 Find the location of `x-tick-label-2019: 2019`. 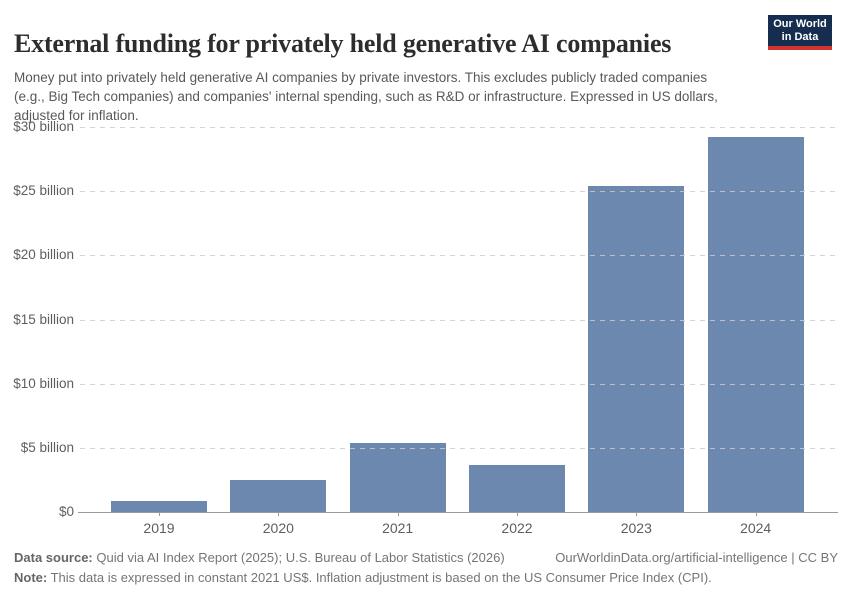

x-tick-label-2019: 2019 is located at coordinates (159, 528).